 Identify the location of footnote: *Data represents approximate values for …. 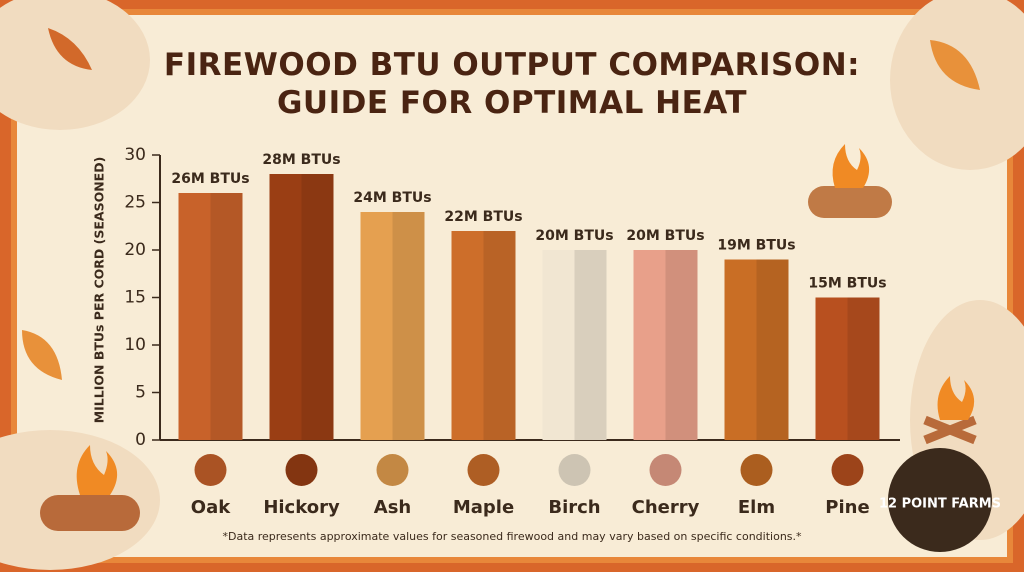
(512, 536).